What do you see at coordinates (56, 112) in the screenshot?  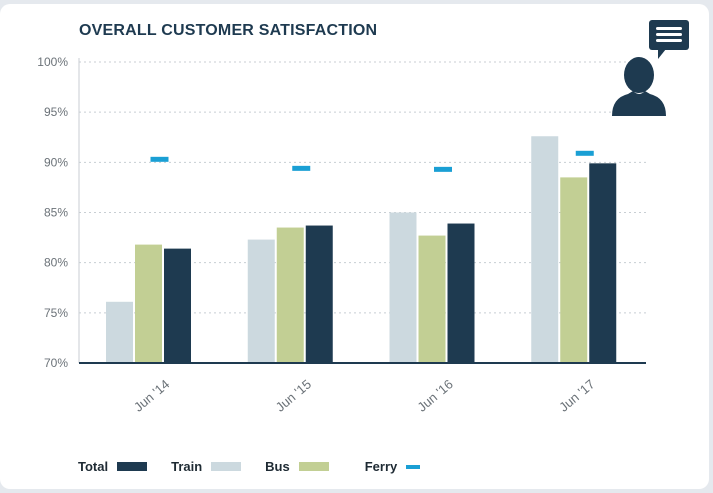 I see `y-tick-label: 95%` at bounding box center [56, 112].